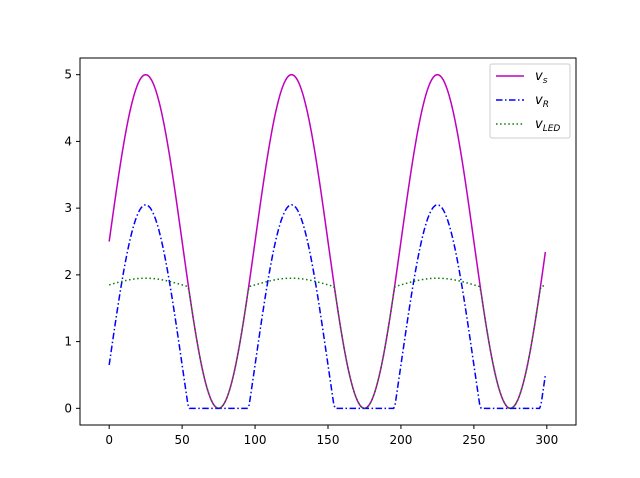  I want to click on legend: vs vR vLED, so click(530, 101).